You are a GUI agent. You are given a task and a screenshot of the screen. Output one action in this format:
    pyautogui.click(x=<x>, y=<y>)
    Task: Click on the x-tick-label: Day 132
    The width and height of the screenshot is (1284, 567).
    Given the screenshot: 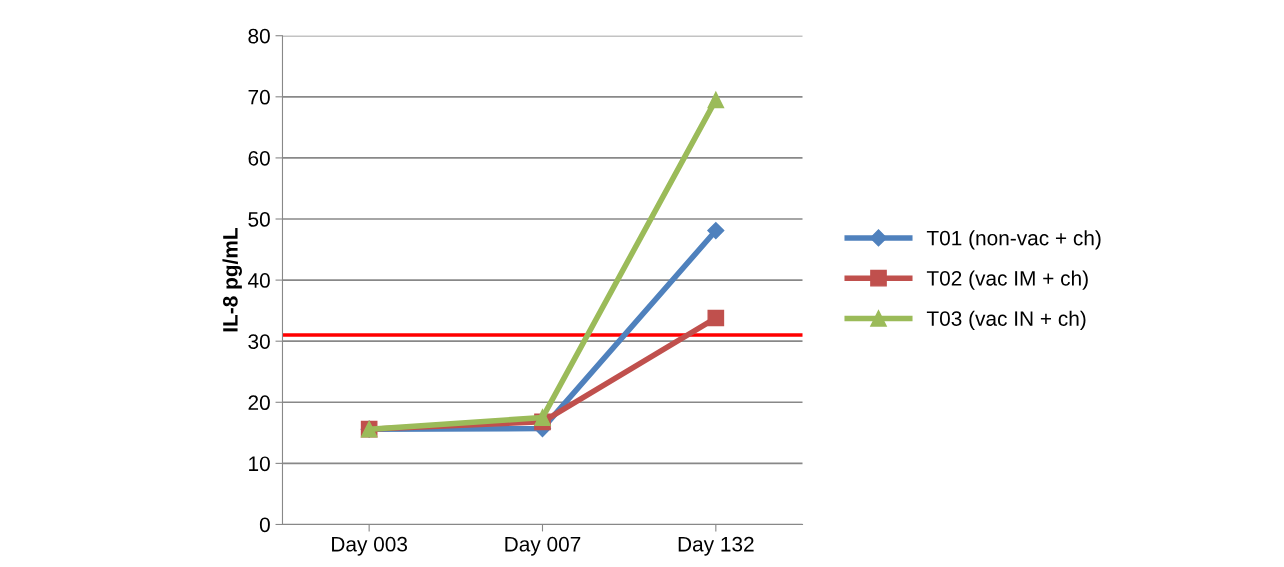 What is the action you would take?
    pyautogui.click(x=716, y=546)
    